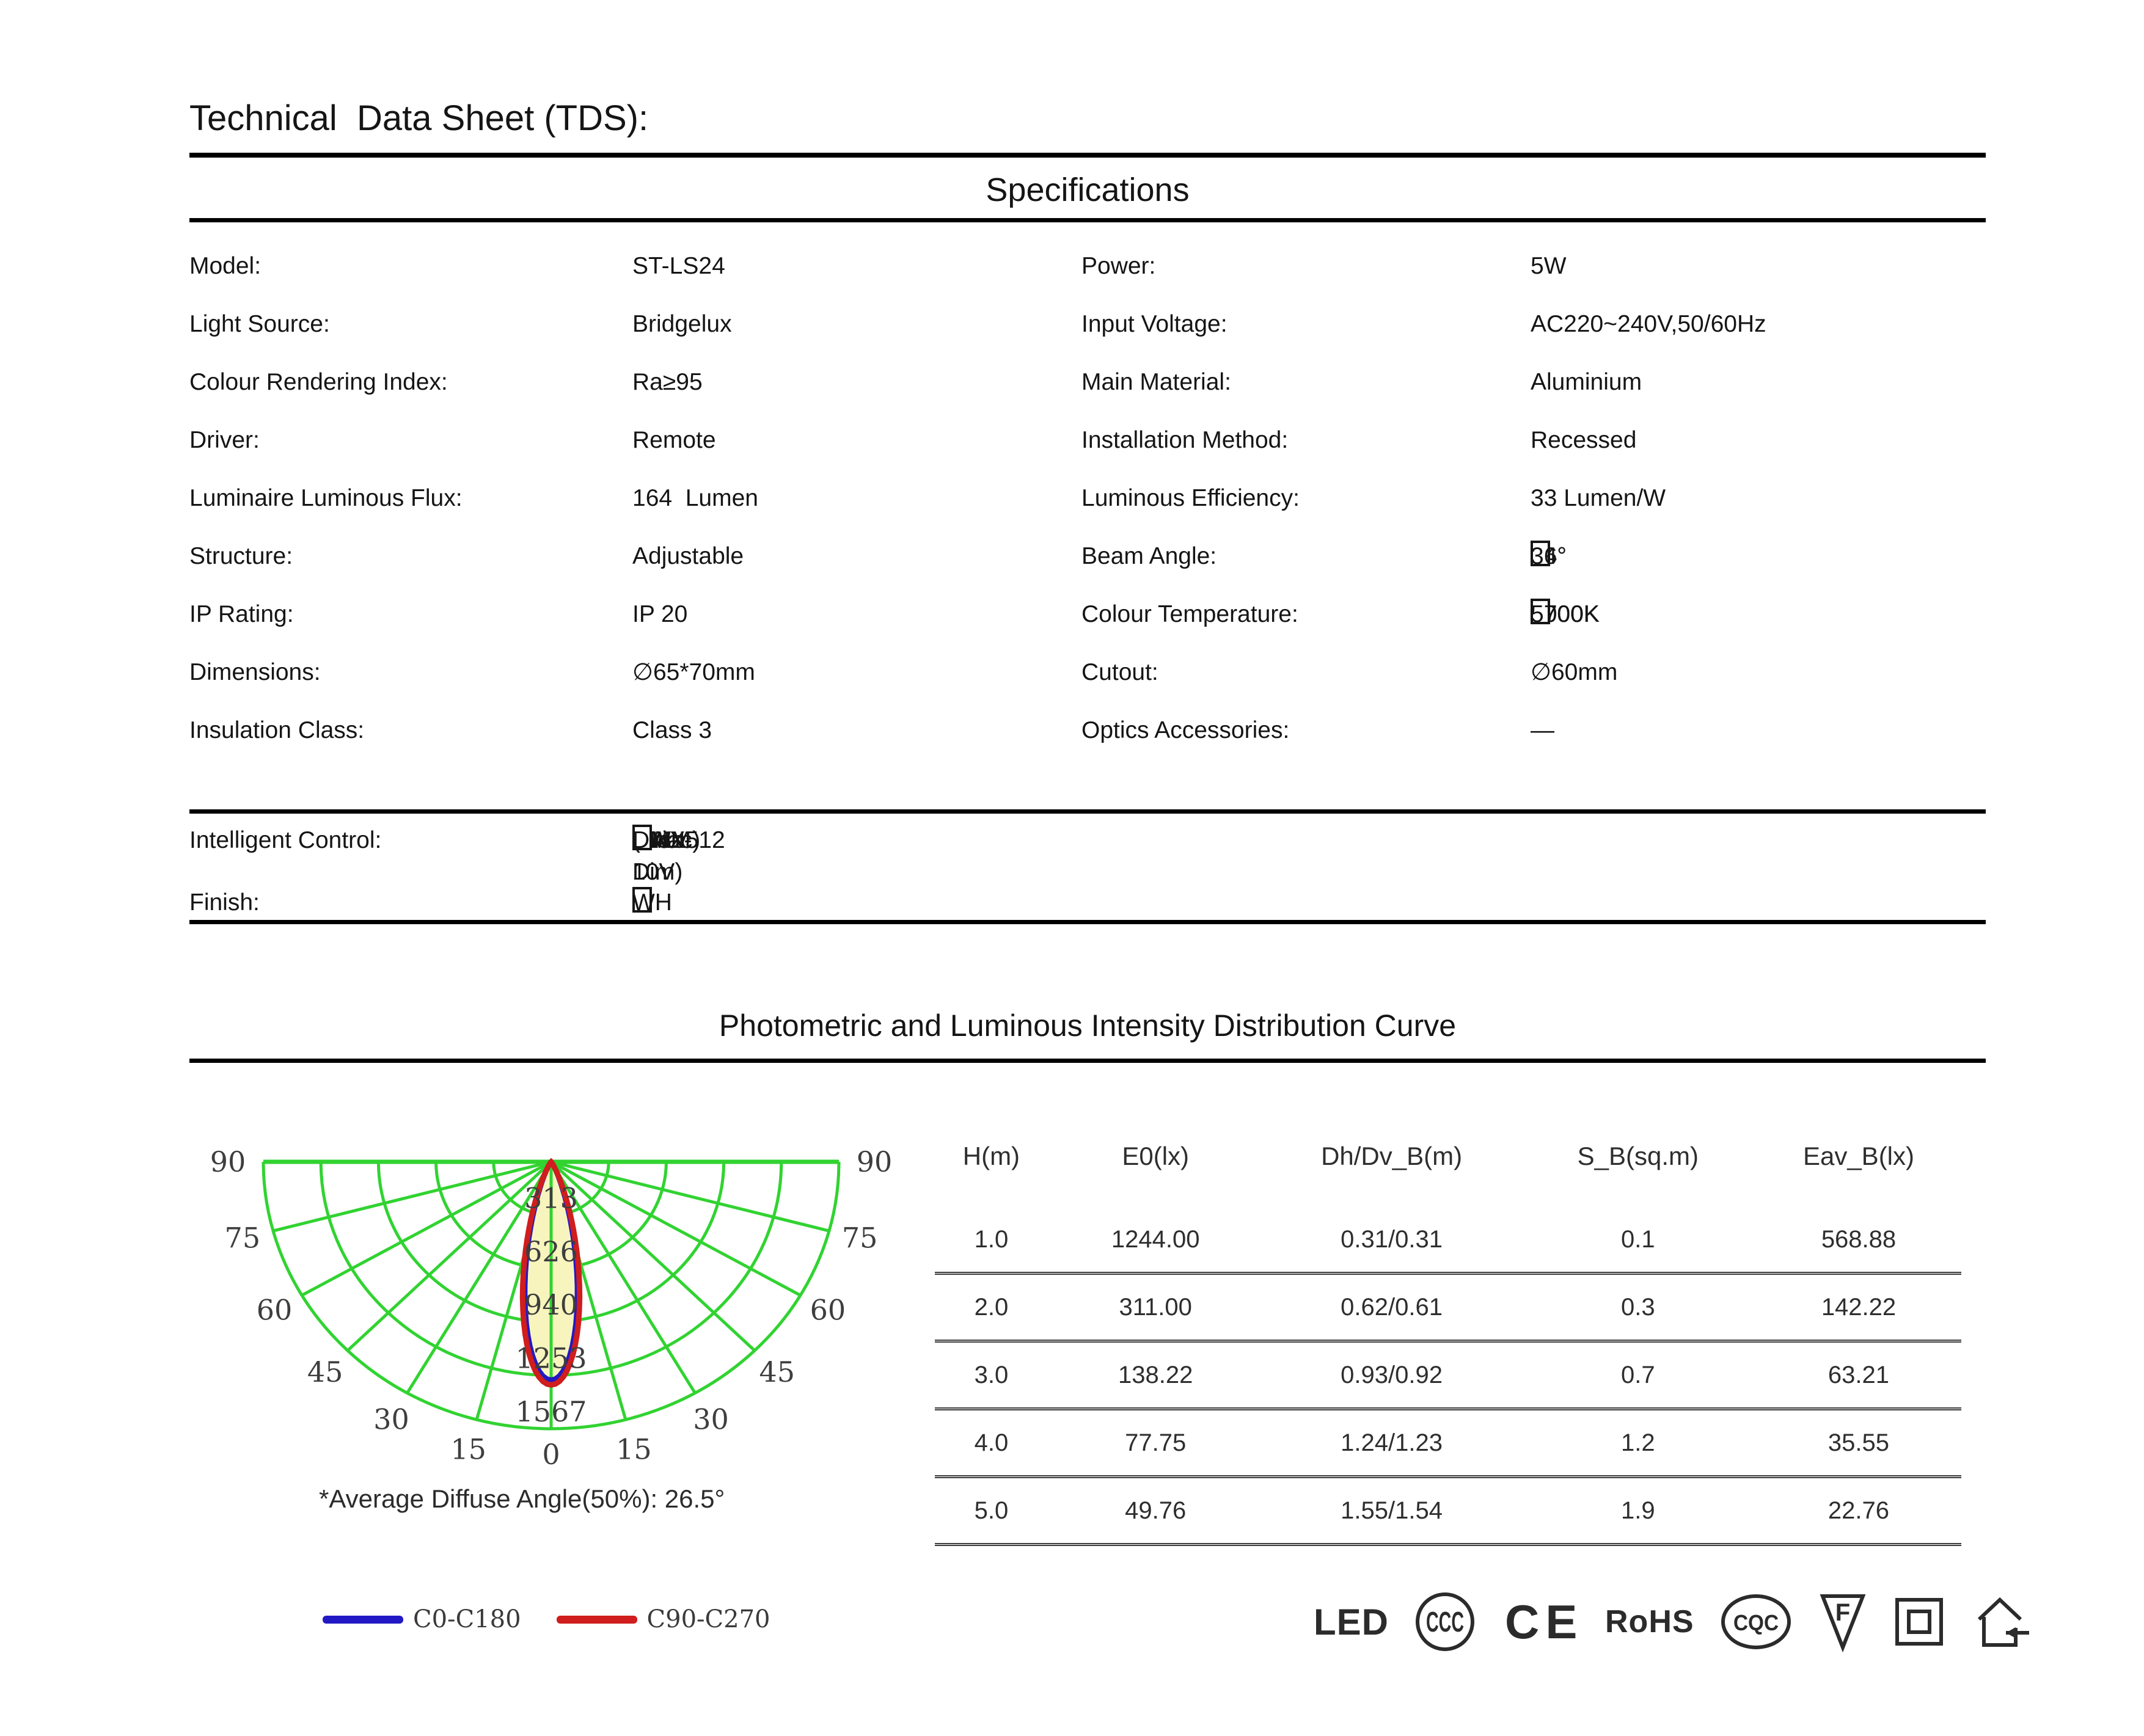 The height and width of the screenshot is (1736, 2144). I want to click on table-cell: 1.55/1.54, so click(1392, 1511).